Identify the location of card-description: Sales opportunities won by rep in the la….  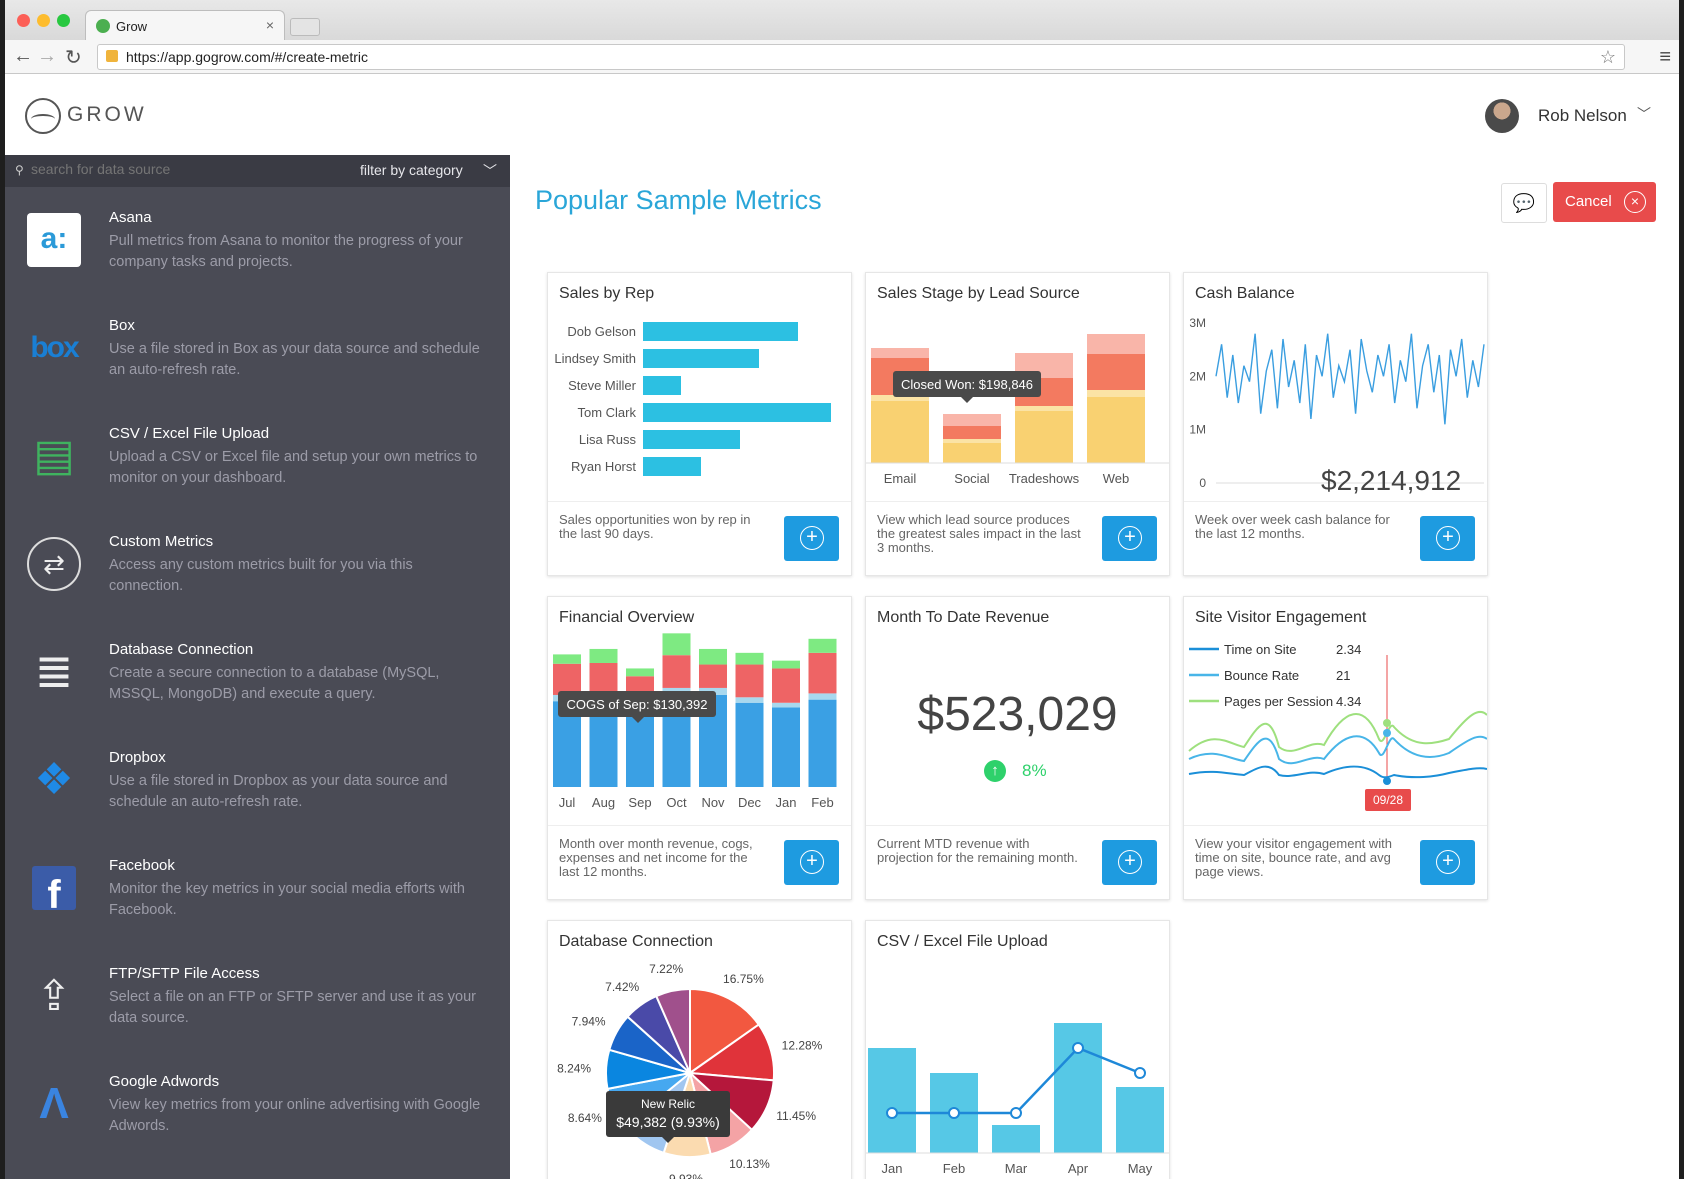
(655, 526).